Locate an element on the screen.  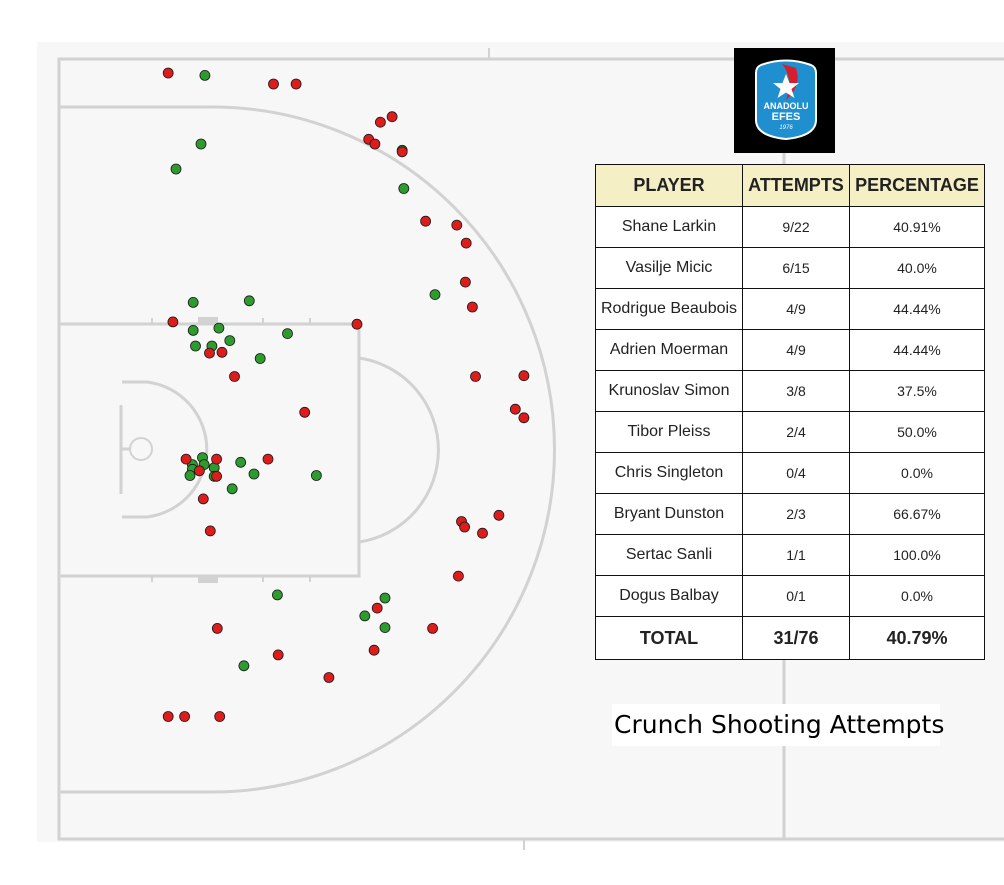
player-percentage: 40.0% is located at coordinates (917, 268).